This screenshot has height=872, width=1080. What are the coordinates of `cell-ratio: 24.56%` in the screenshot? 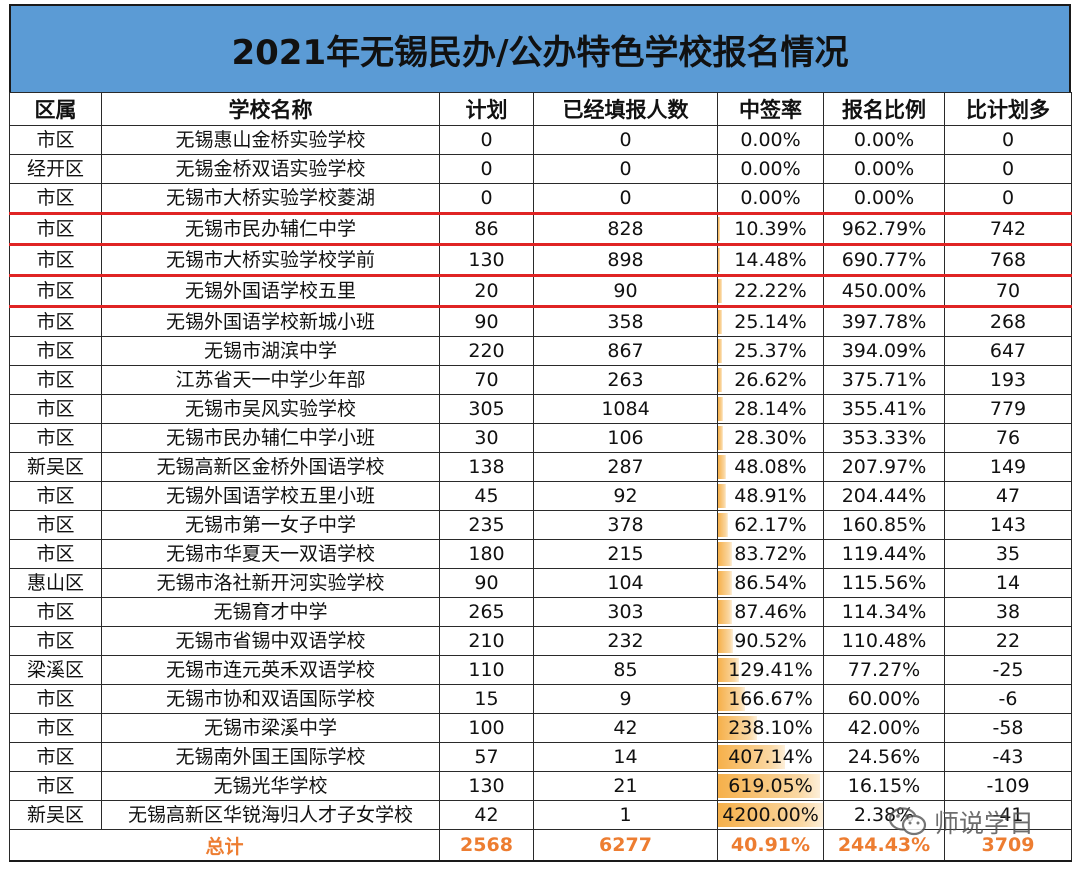 It's located at (884, 757).